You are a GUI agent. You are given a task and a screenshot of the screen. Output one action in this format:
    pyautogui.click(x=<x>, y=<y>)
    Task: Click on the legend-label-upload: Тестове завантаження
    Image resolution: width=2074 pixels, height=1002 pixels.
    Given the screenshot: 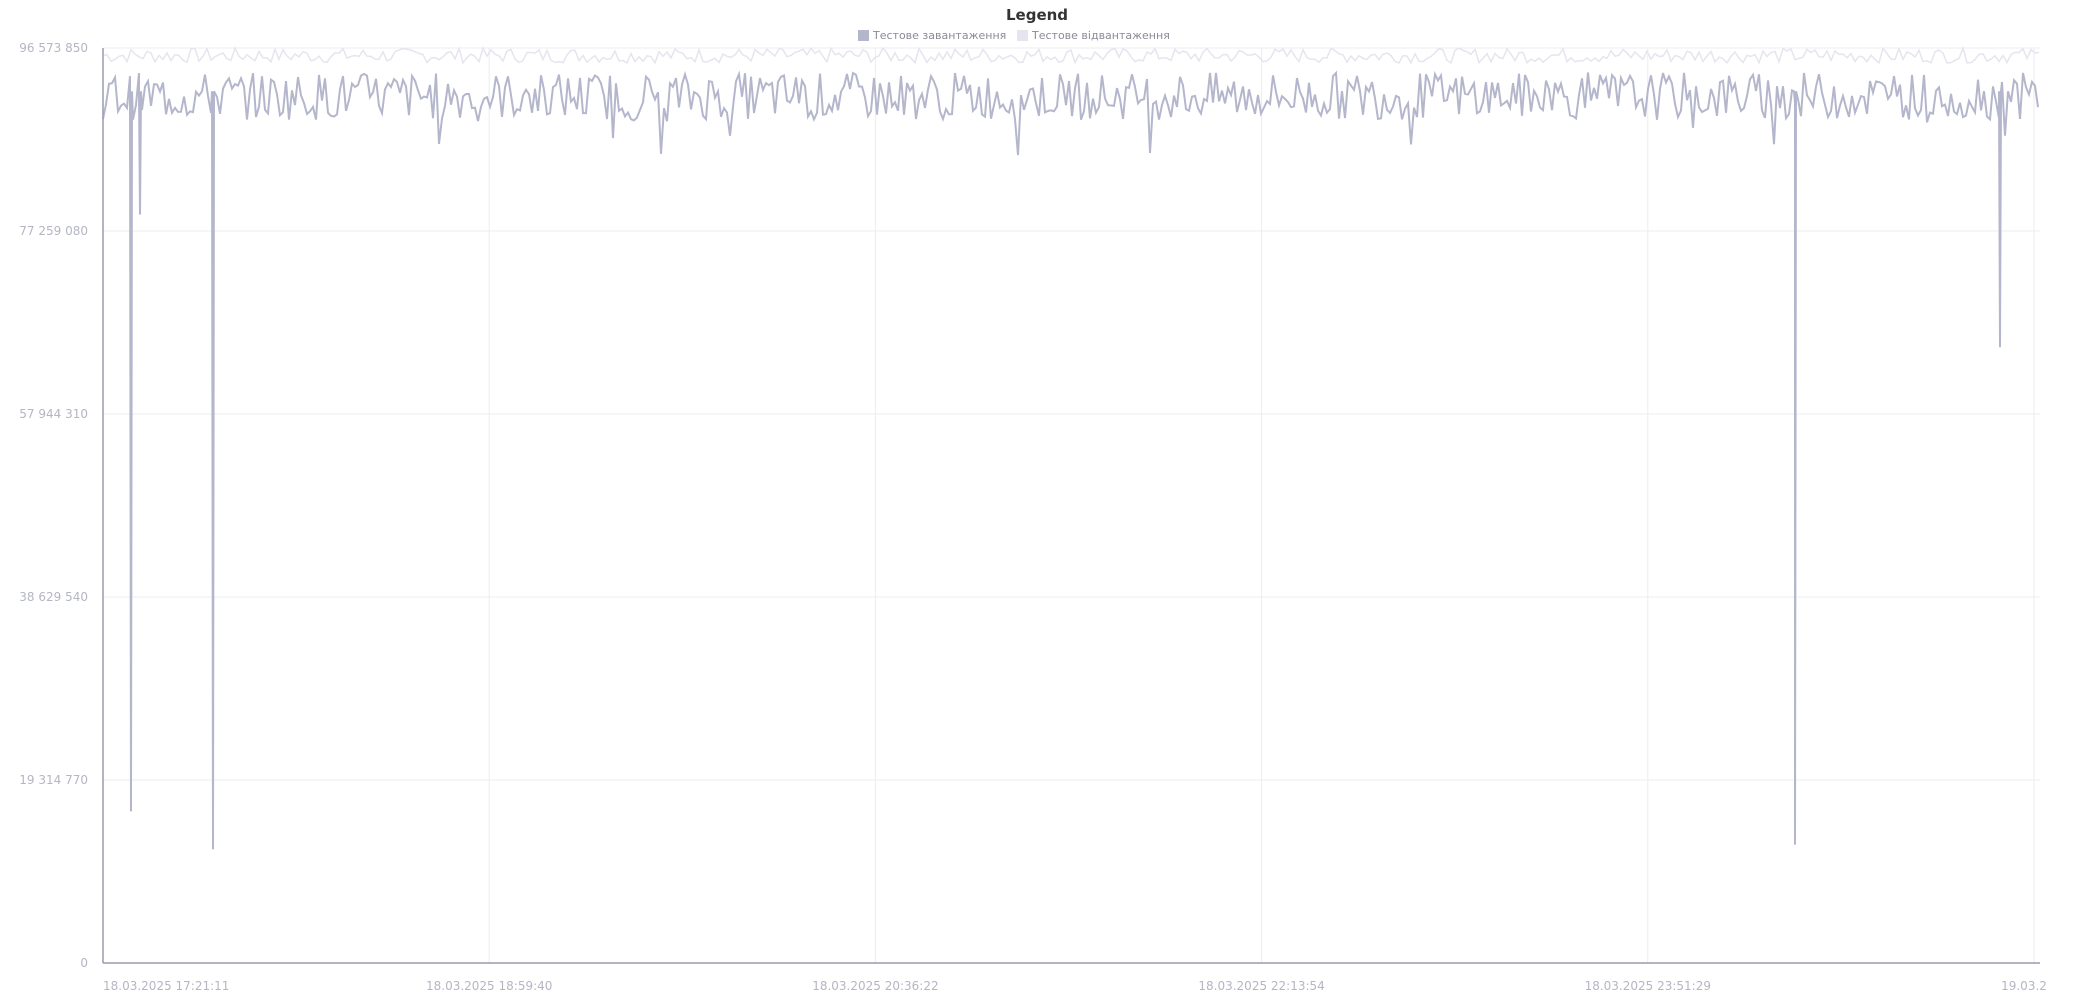 What is the action you would take?
    pyautogui.click(x=939, y=35)
    